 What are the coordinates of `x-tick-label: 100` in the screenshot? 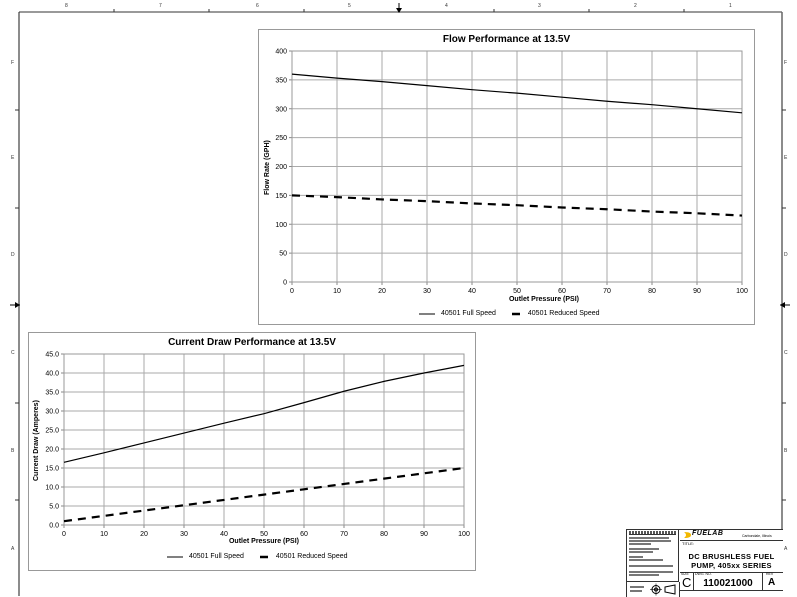 It's located at (742, 291).